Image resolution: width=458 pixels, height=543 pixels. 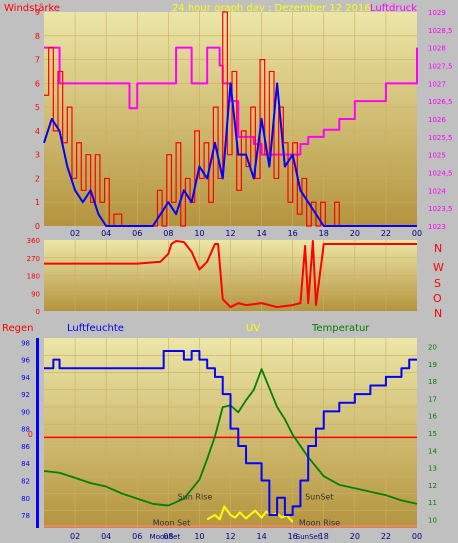 I want to click on pressure-tick-label: 1028, so click(x=437, y=49).